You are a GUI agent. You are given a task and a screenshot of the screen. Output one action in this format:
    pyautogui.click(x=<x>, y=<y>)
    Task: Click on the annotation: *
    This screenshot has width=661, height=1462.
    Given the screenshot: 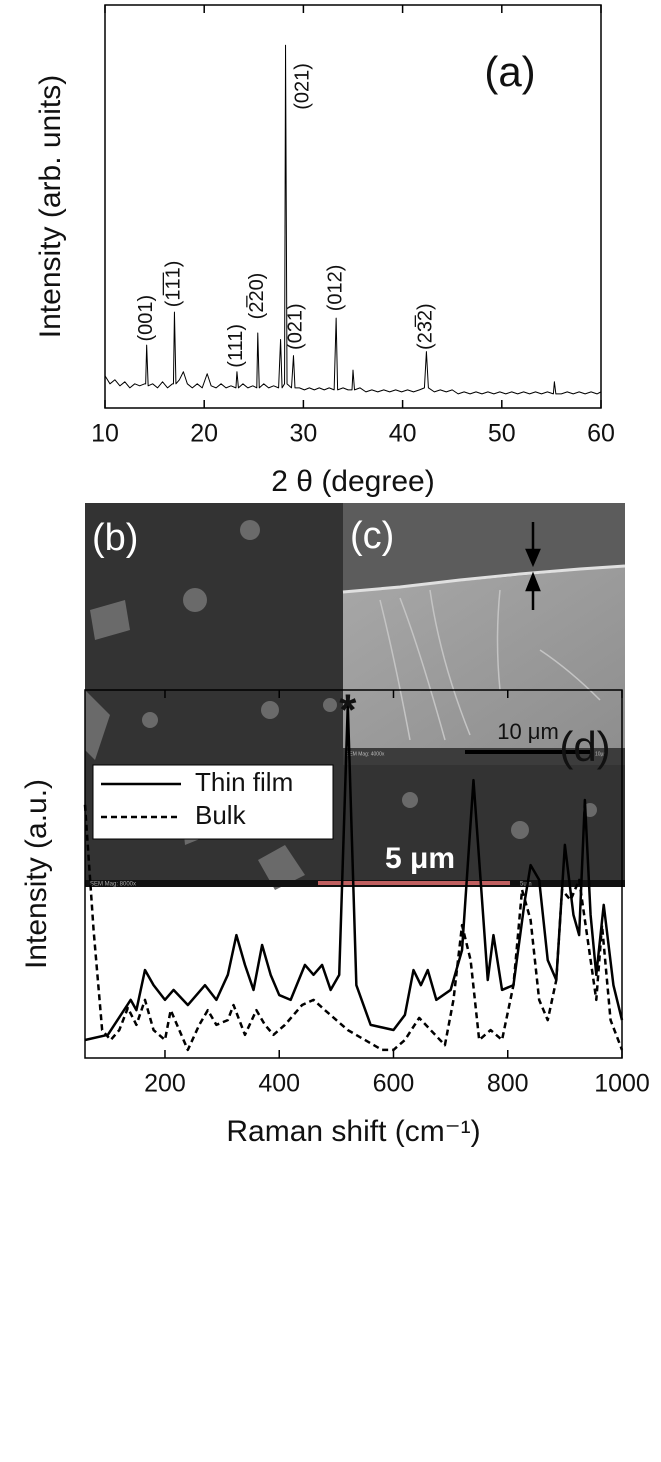 What is the action you would take?
    pyautogui.click(x=348, y=710)
    